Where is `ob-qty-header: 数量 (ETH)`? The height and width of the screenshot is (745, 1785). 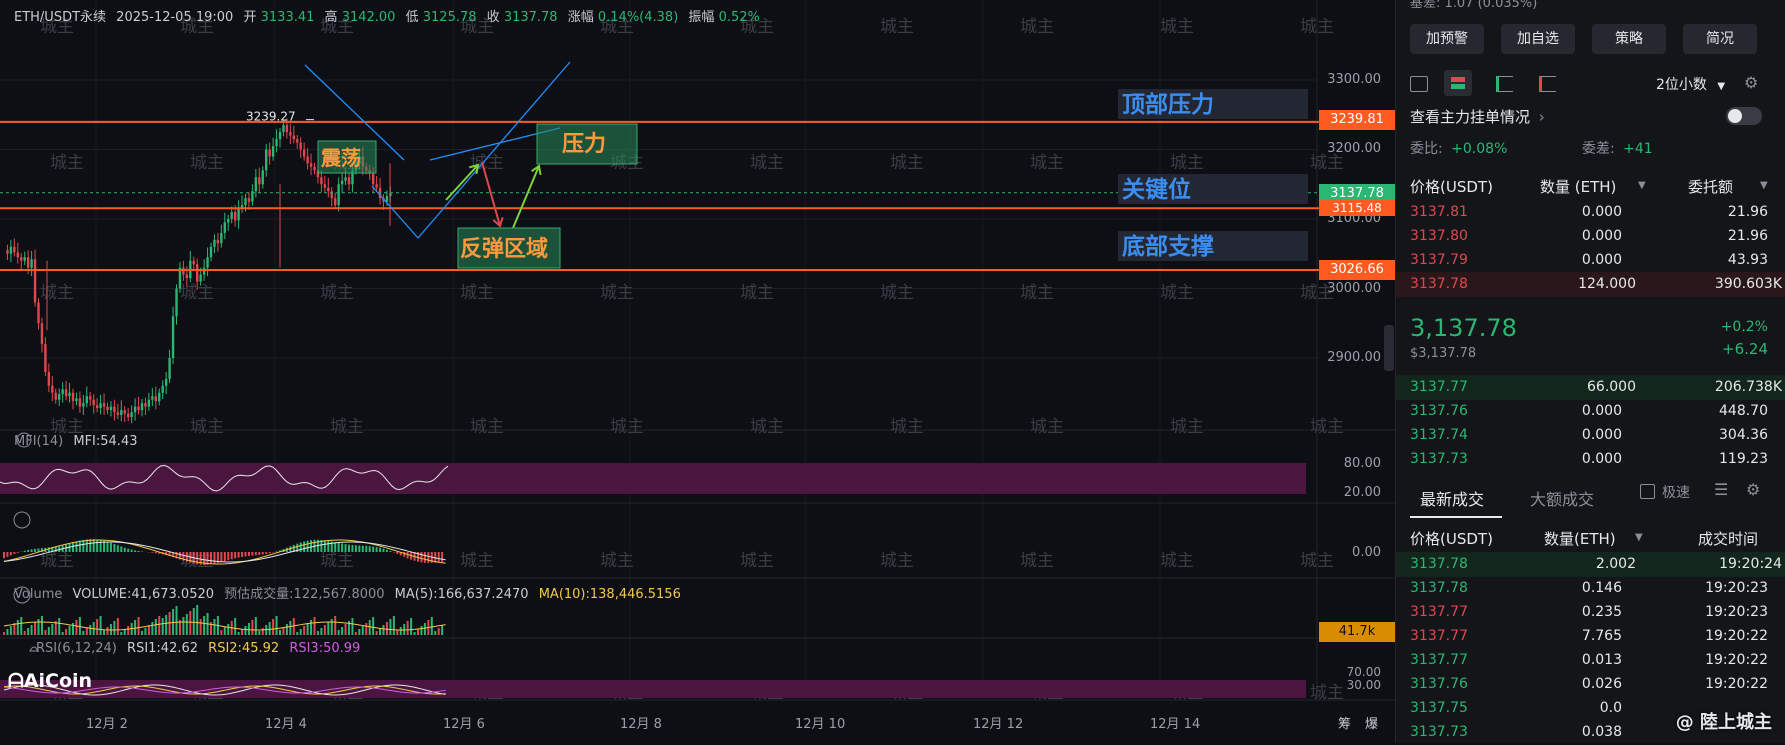
ob-qty-header: 数量 (ETH) is located at coordinates (1578, 186).